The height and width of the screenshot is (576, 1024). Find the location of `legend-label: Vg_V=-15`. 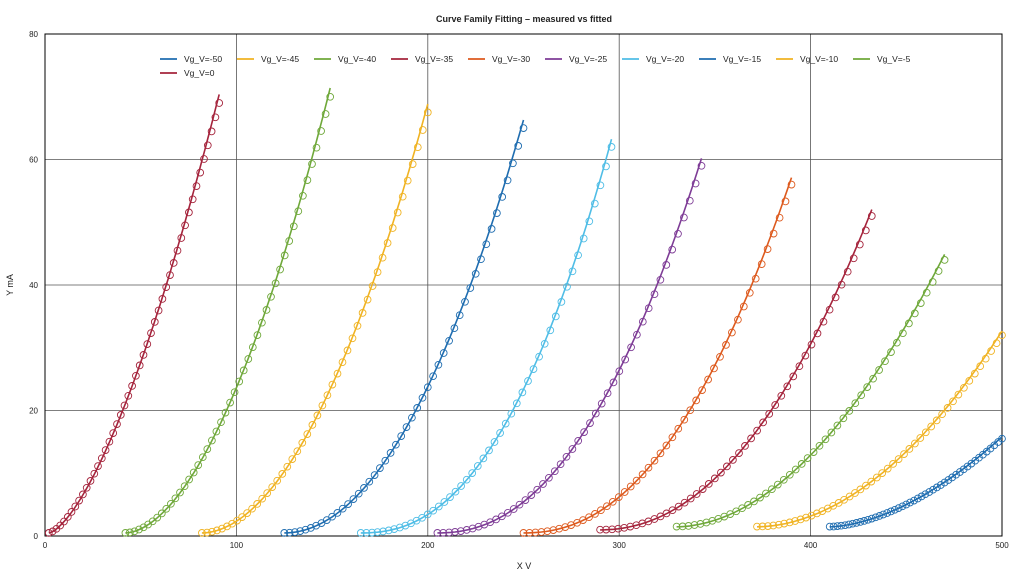

legend-label: Vg_V=-15 is located at coordinates (742, 59).